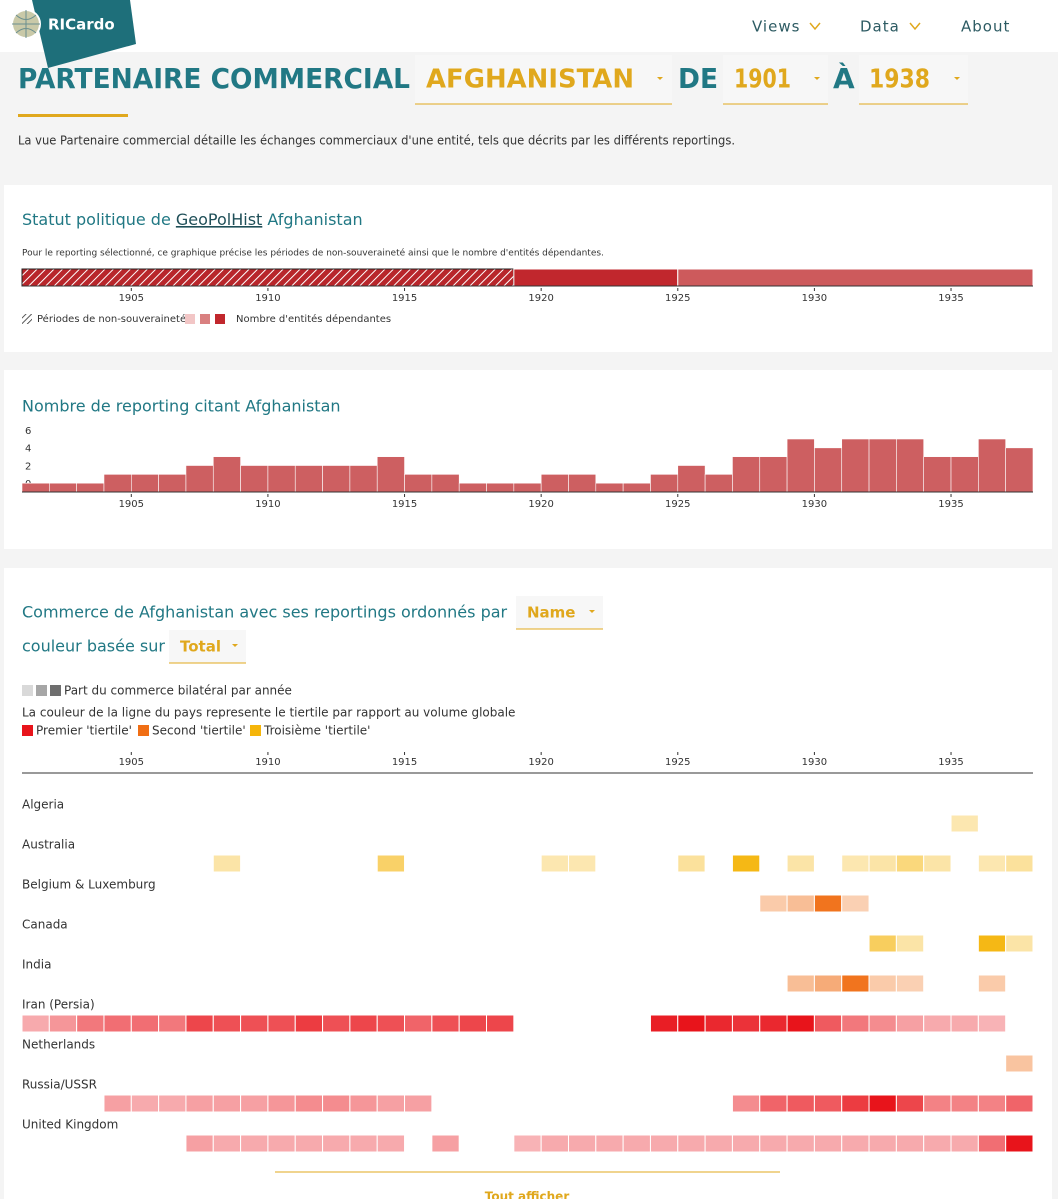  I want to click on nav-chevron, so click(815, 26).